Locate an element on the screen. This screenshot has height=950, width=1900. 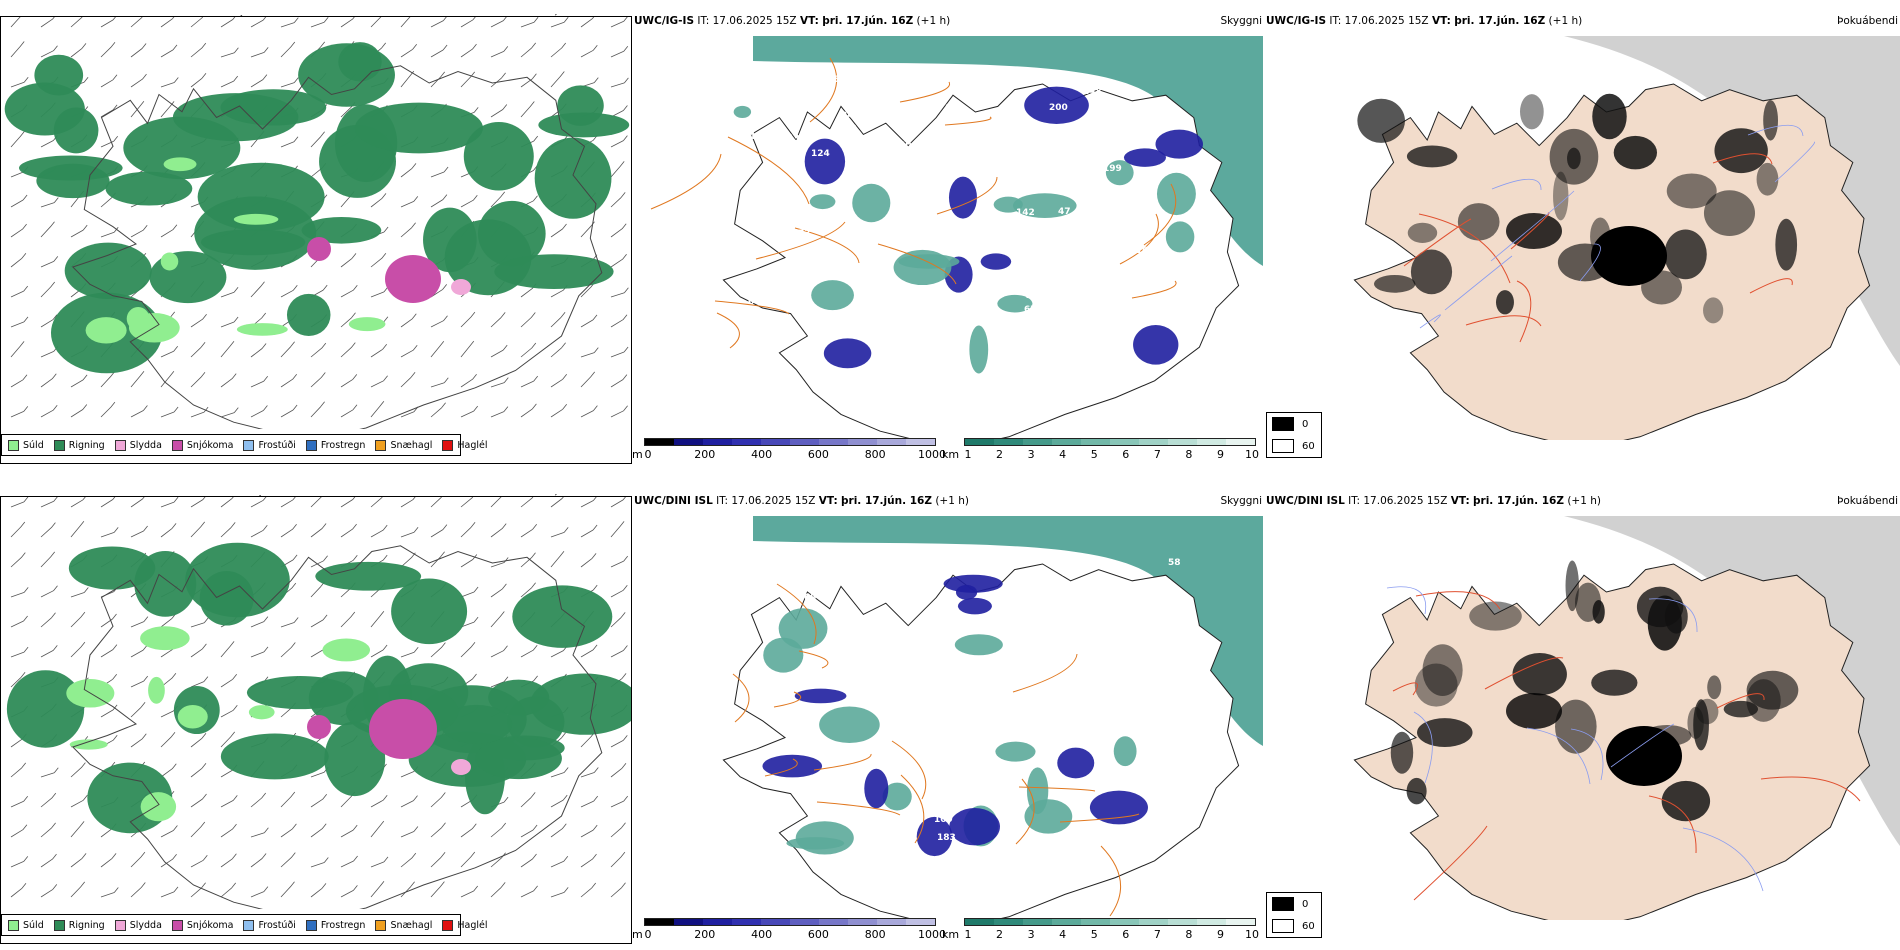
scale-tick-label: 2 is located at coordinates (1000, 454).